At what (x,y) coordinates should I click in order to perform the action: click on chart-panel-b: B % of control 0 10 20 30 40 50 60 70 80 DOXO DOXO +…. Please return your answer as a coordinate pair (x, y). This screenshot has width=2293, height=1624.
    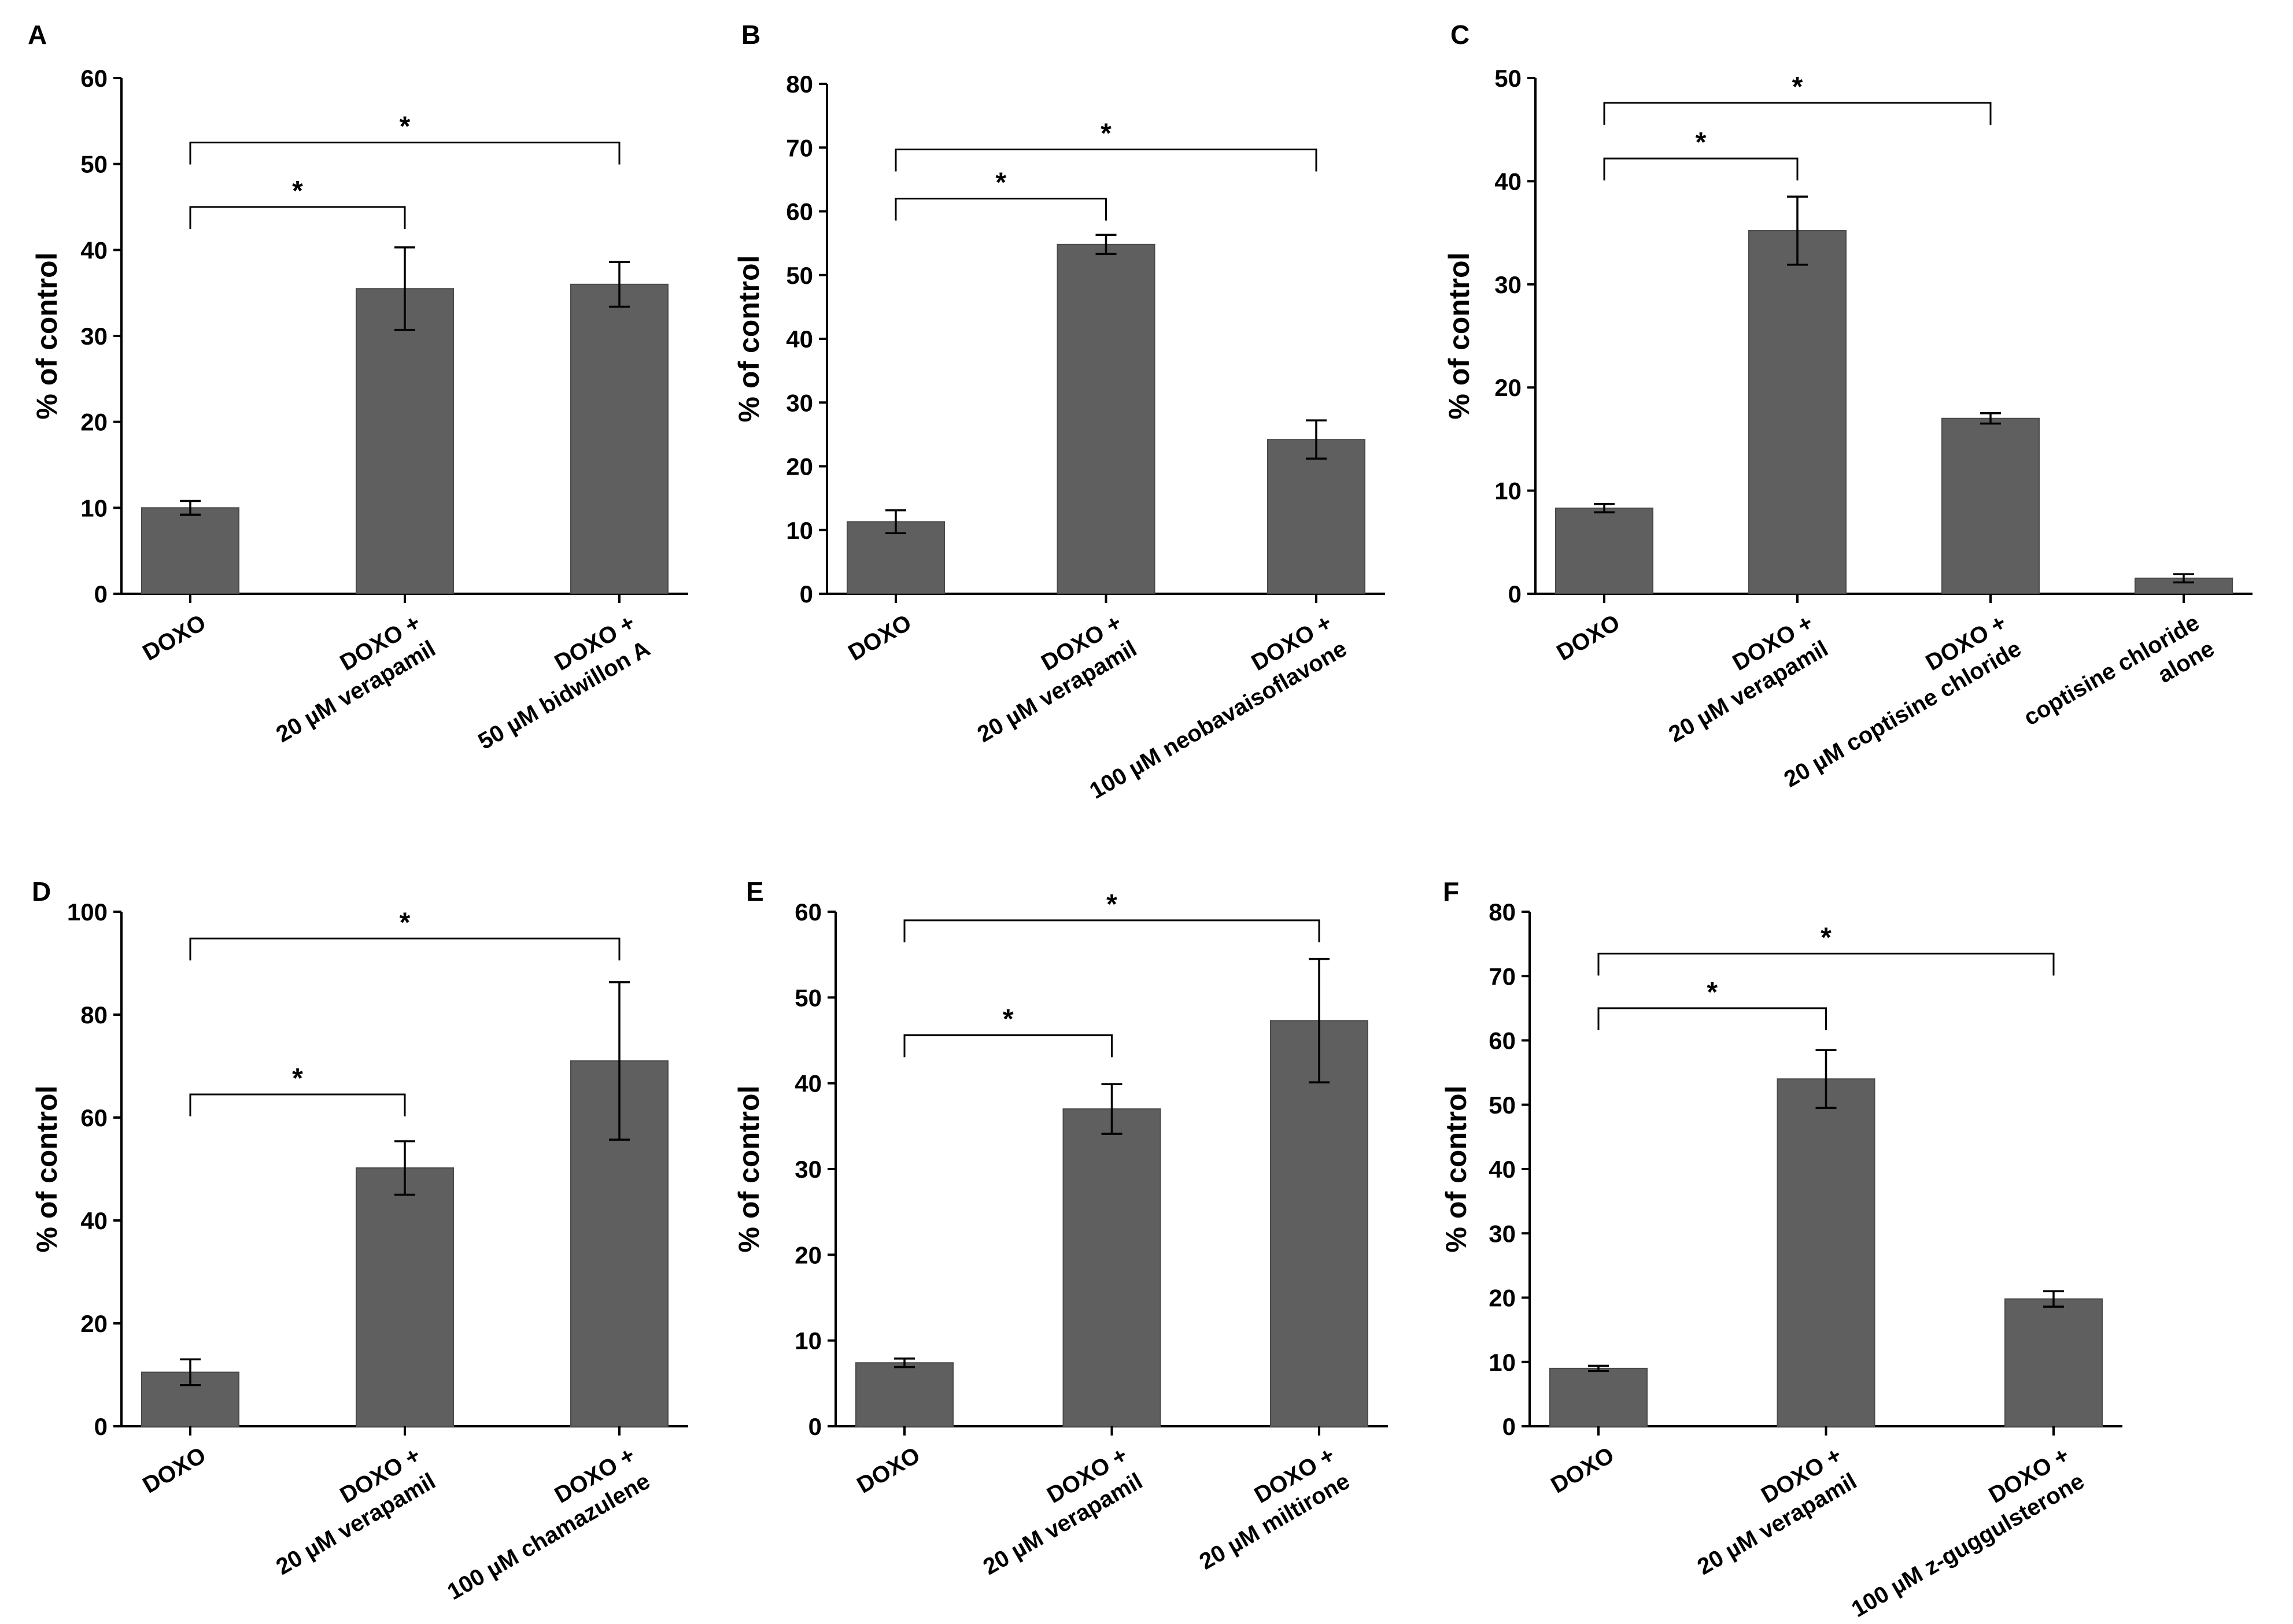
    Looking at the image, I should click on (1059, 412).